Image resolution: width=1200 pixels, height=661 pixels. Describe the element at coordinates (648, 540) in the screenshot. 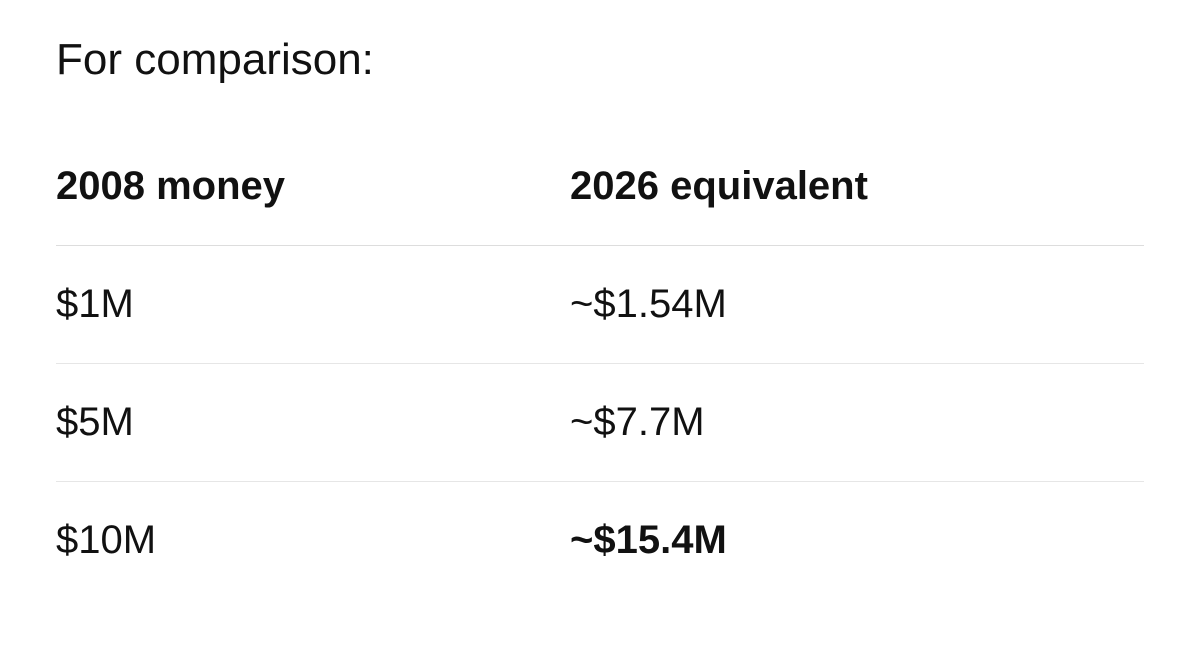

I see `table-cell: ~$15.4M` at that location.